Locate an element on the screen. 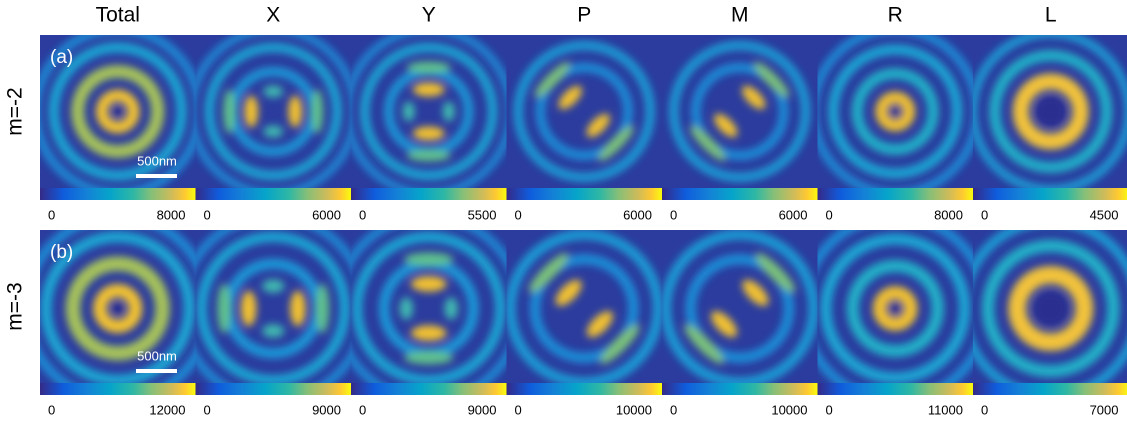  row-label: m=-3 is located at coordinates (15, 306).